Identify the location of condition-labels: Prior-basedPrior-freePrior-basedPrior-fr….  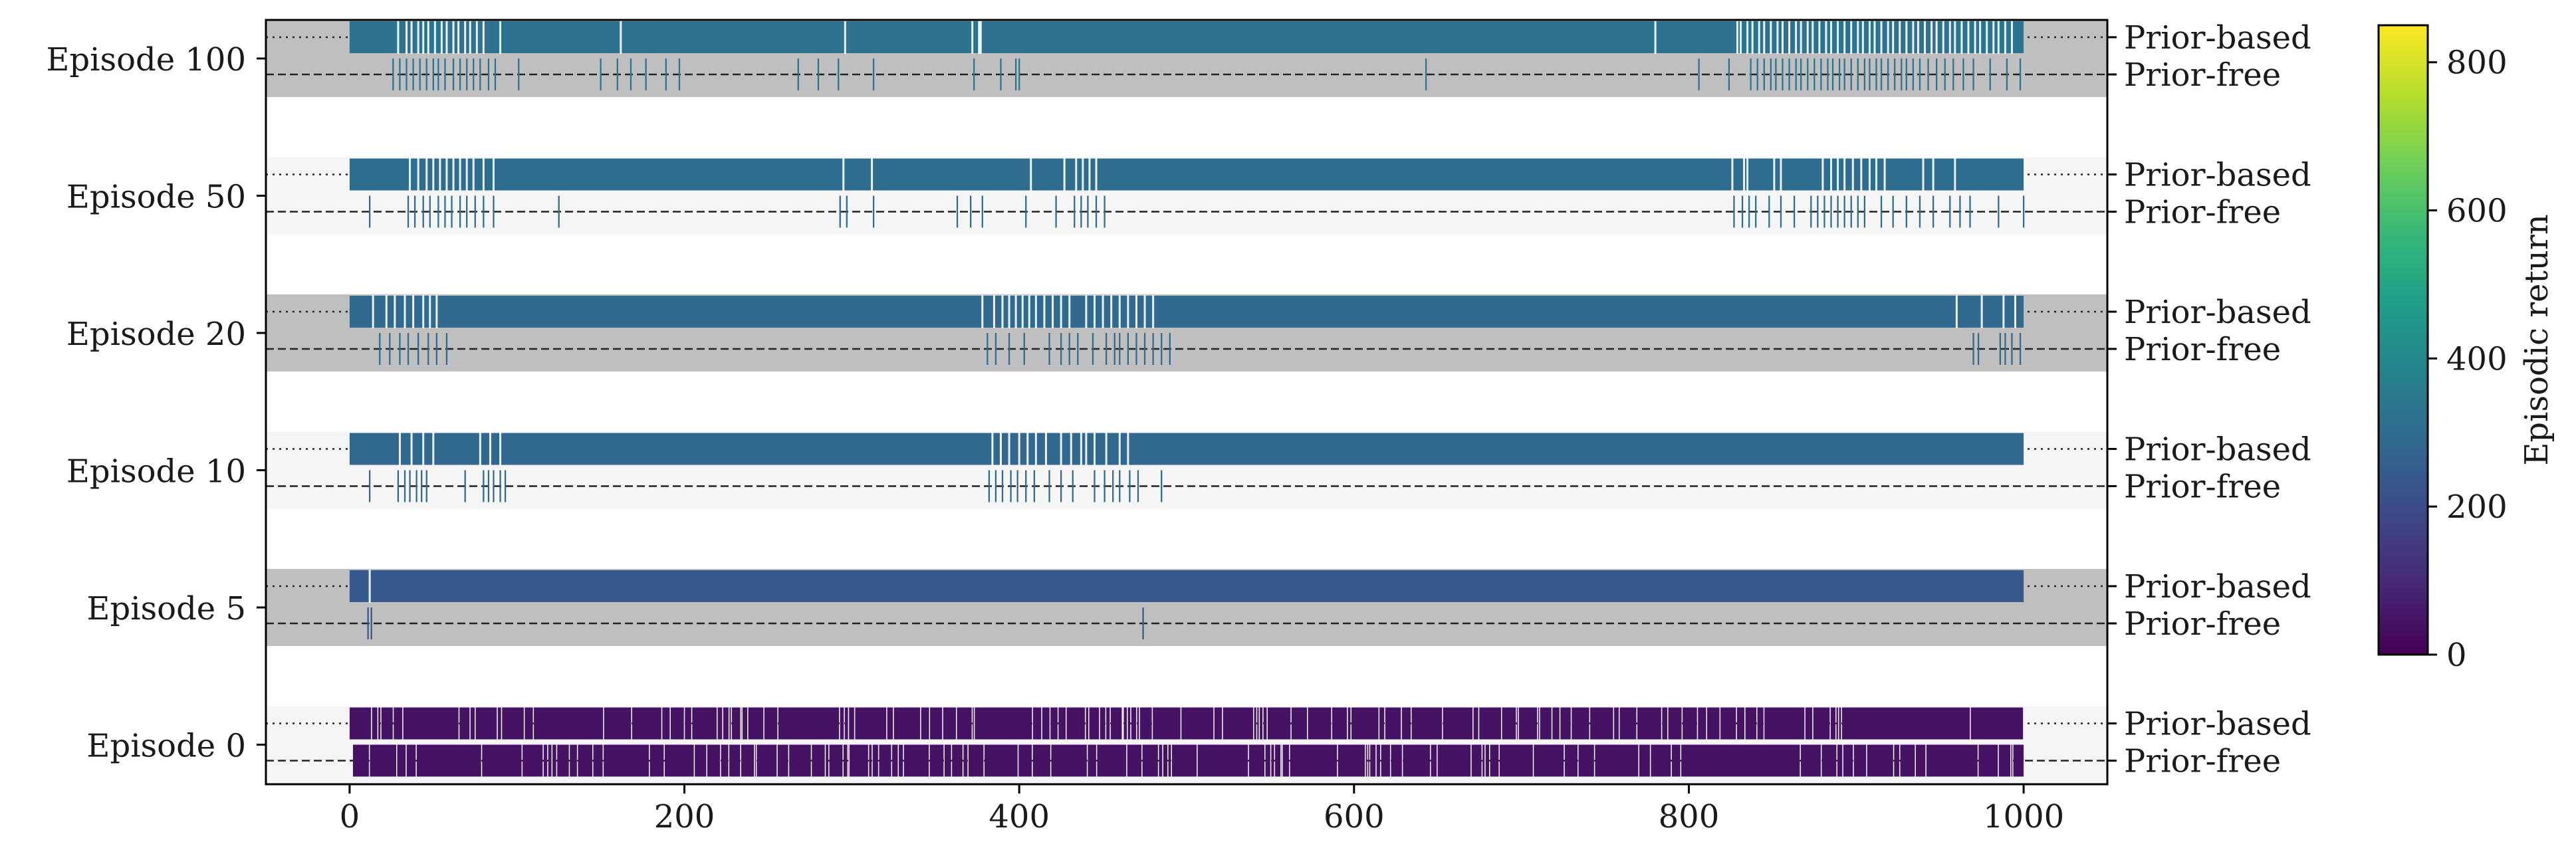
(2209, 399).